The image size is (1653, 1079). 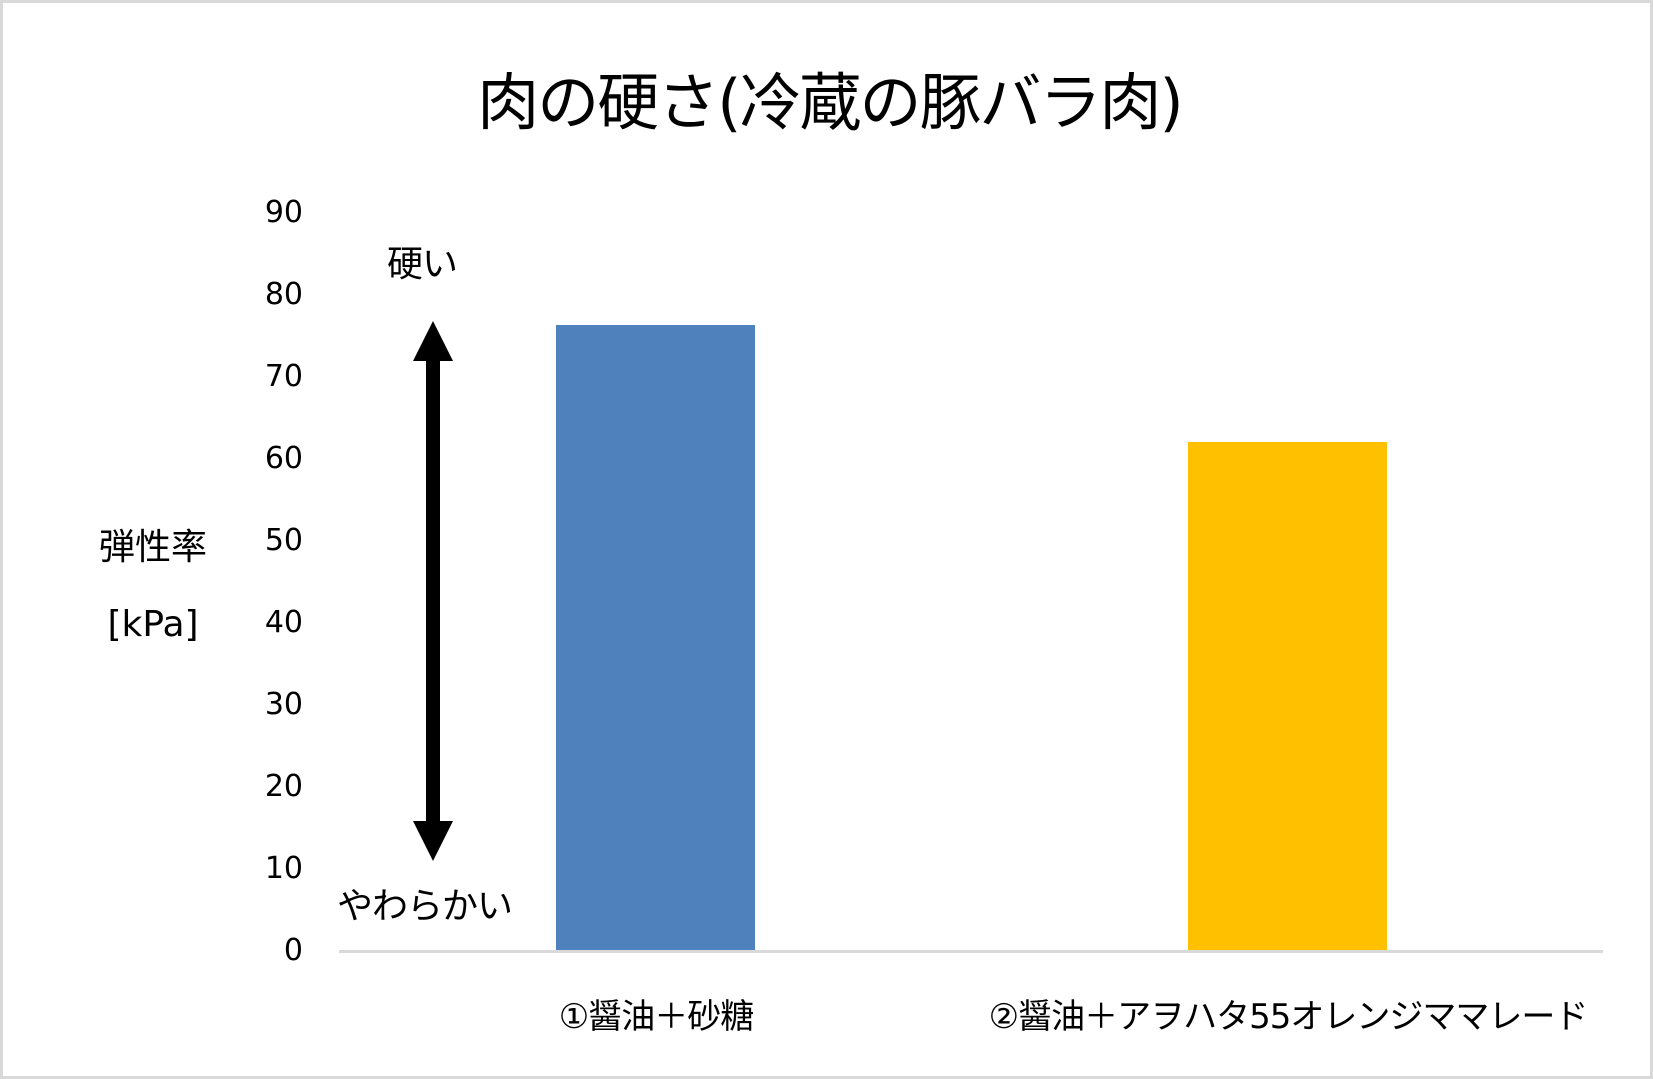 I want to click on x-axis-line, so click(x=971, y=951).